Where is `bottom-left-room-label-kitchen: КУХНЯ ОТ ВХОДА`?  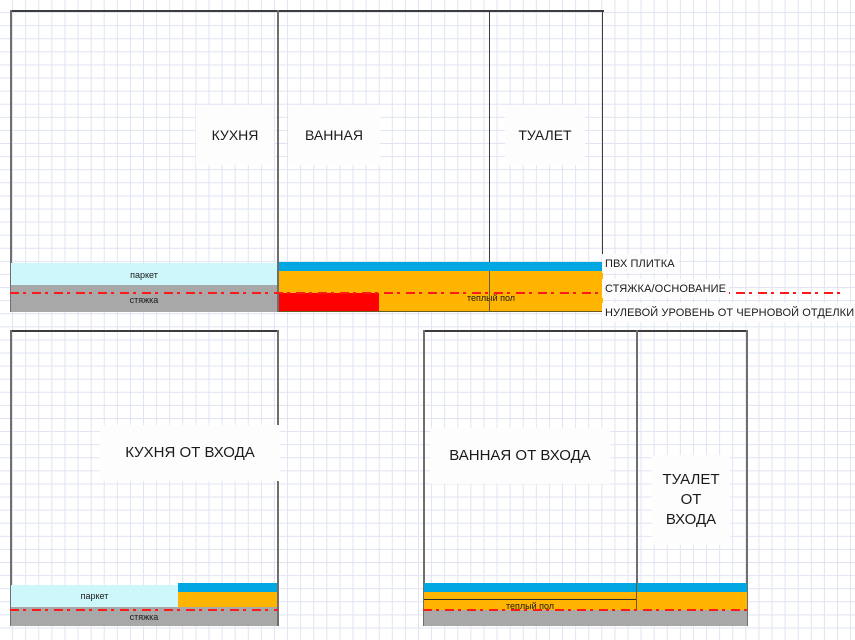 bottom-left-room-label-kitchen: КУХНЯ ОТ ВХОДА is located at coordinates (190, 453).